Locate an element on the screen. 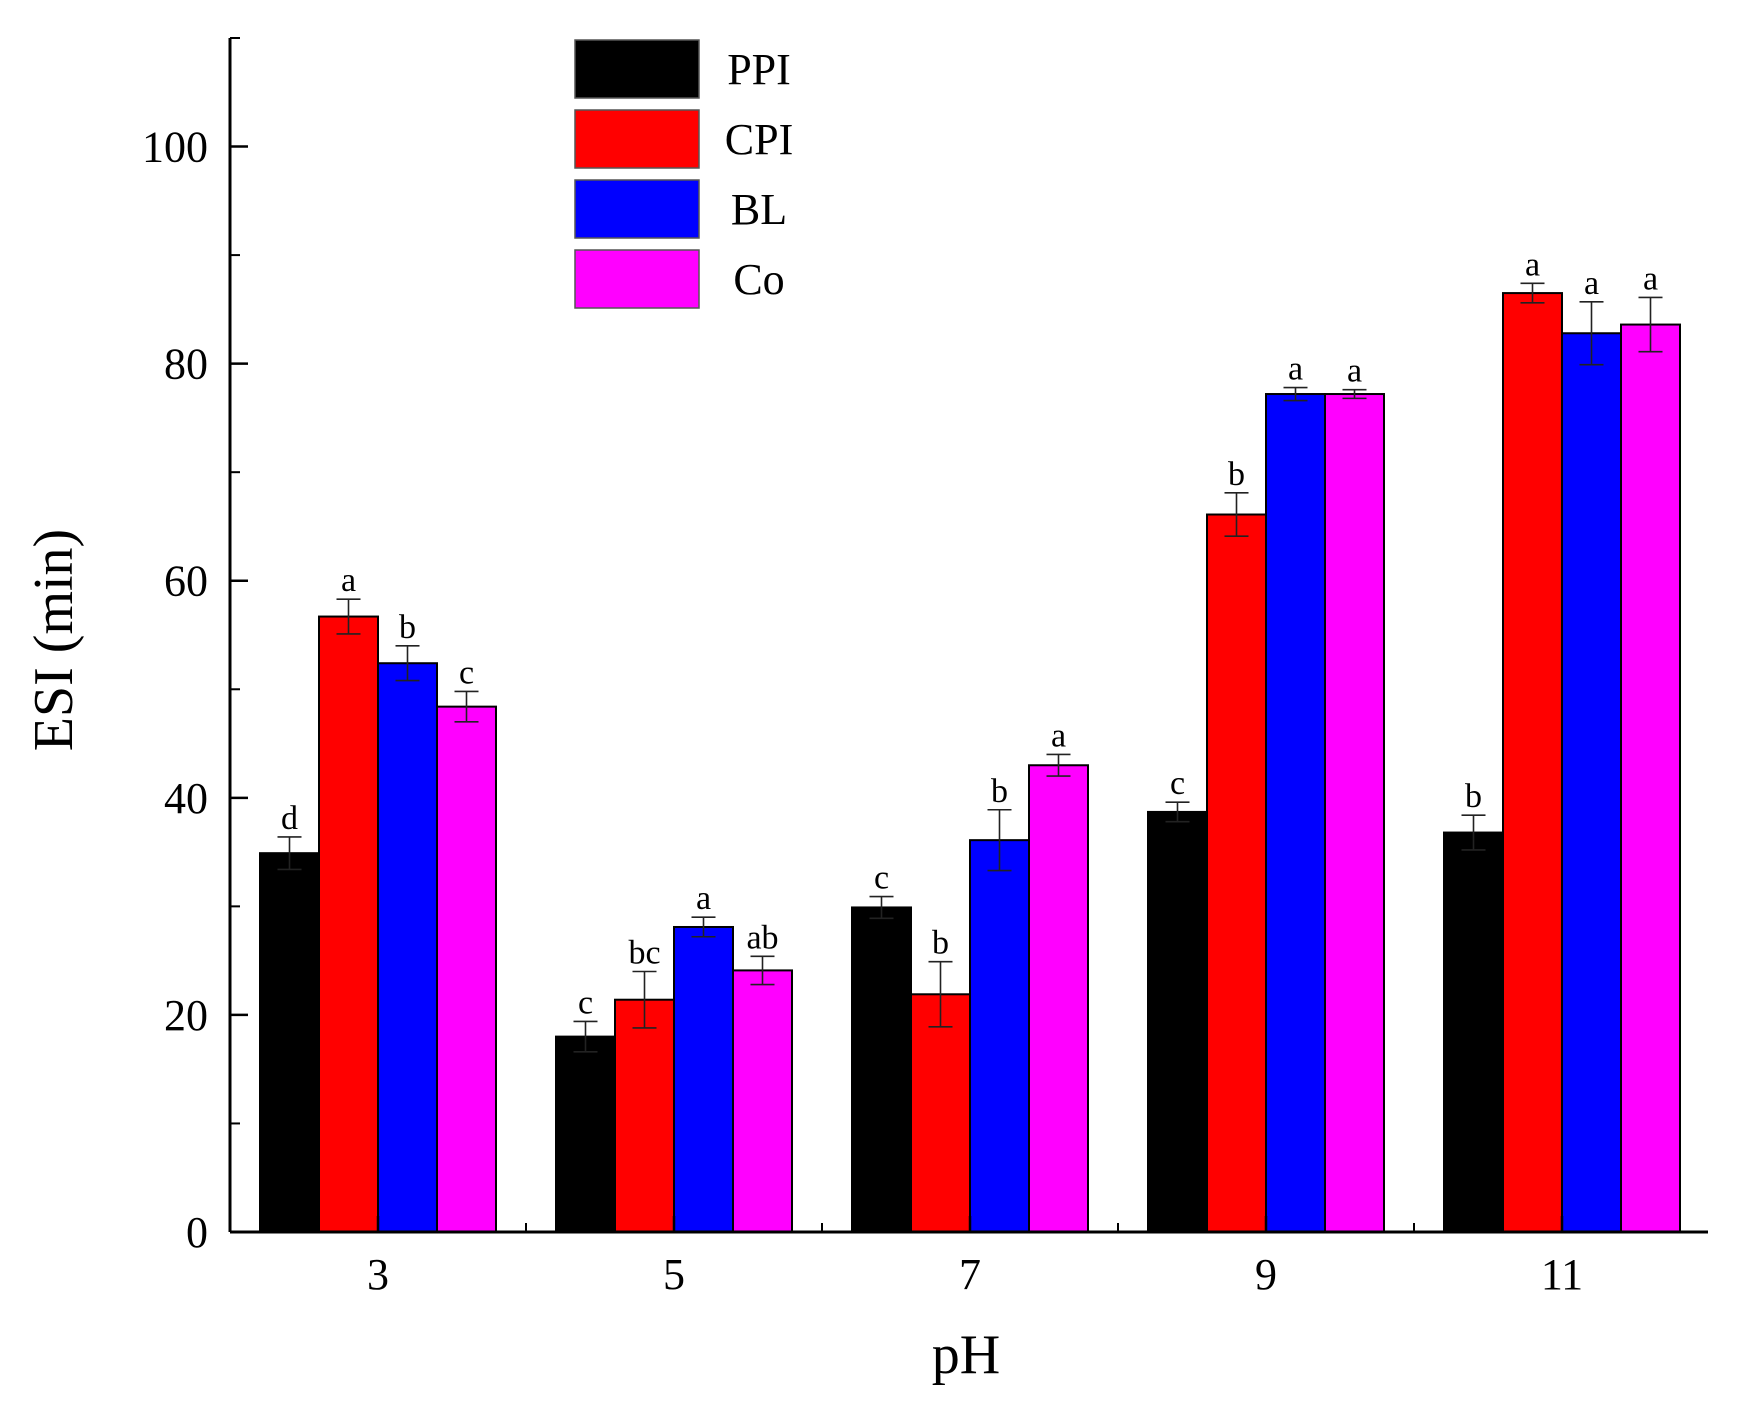  y-tick-label: 80 is located at coordinates (186, 364).